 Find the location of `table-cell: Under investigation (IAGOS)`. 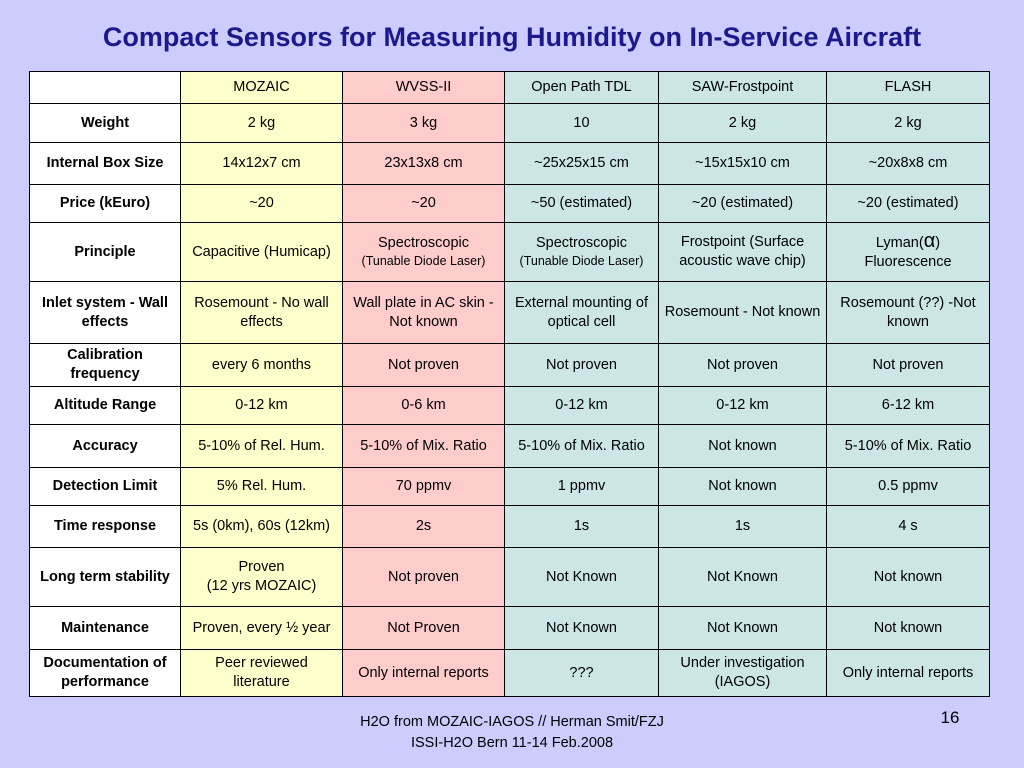

table-cell: Under investigation (IAGOS) is located at coordinates (742, 673).